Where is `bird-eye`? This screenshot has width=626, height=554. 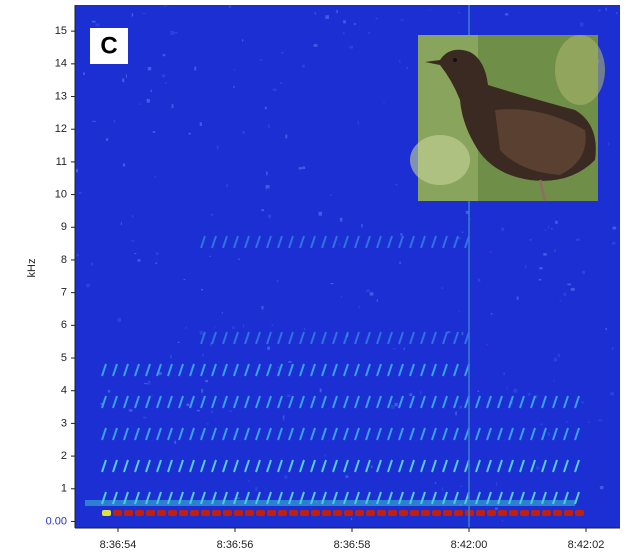 bird-eye is located at coordinates (455, 60).